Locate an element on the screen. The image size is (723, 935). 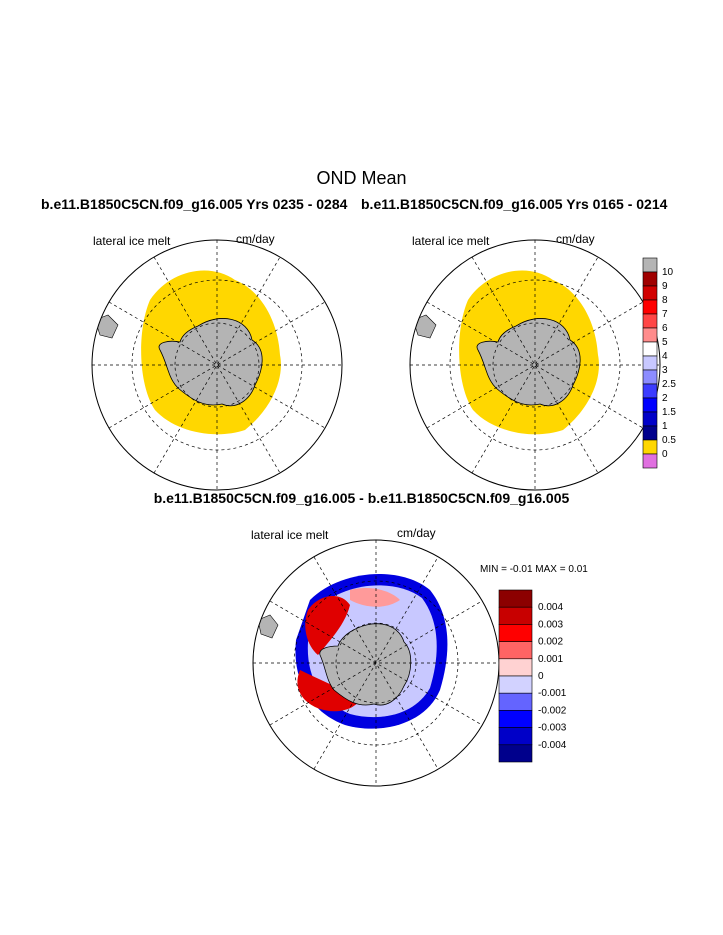
top-colorbar-label: 6 is located at coordinates (665, 328).